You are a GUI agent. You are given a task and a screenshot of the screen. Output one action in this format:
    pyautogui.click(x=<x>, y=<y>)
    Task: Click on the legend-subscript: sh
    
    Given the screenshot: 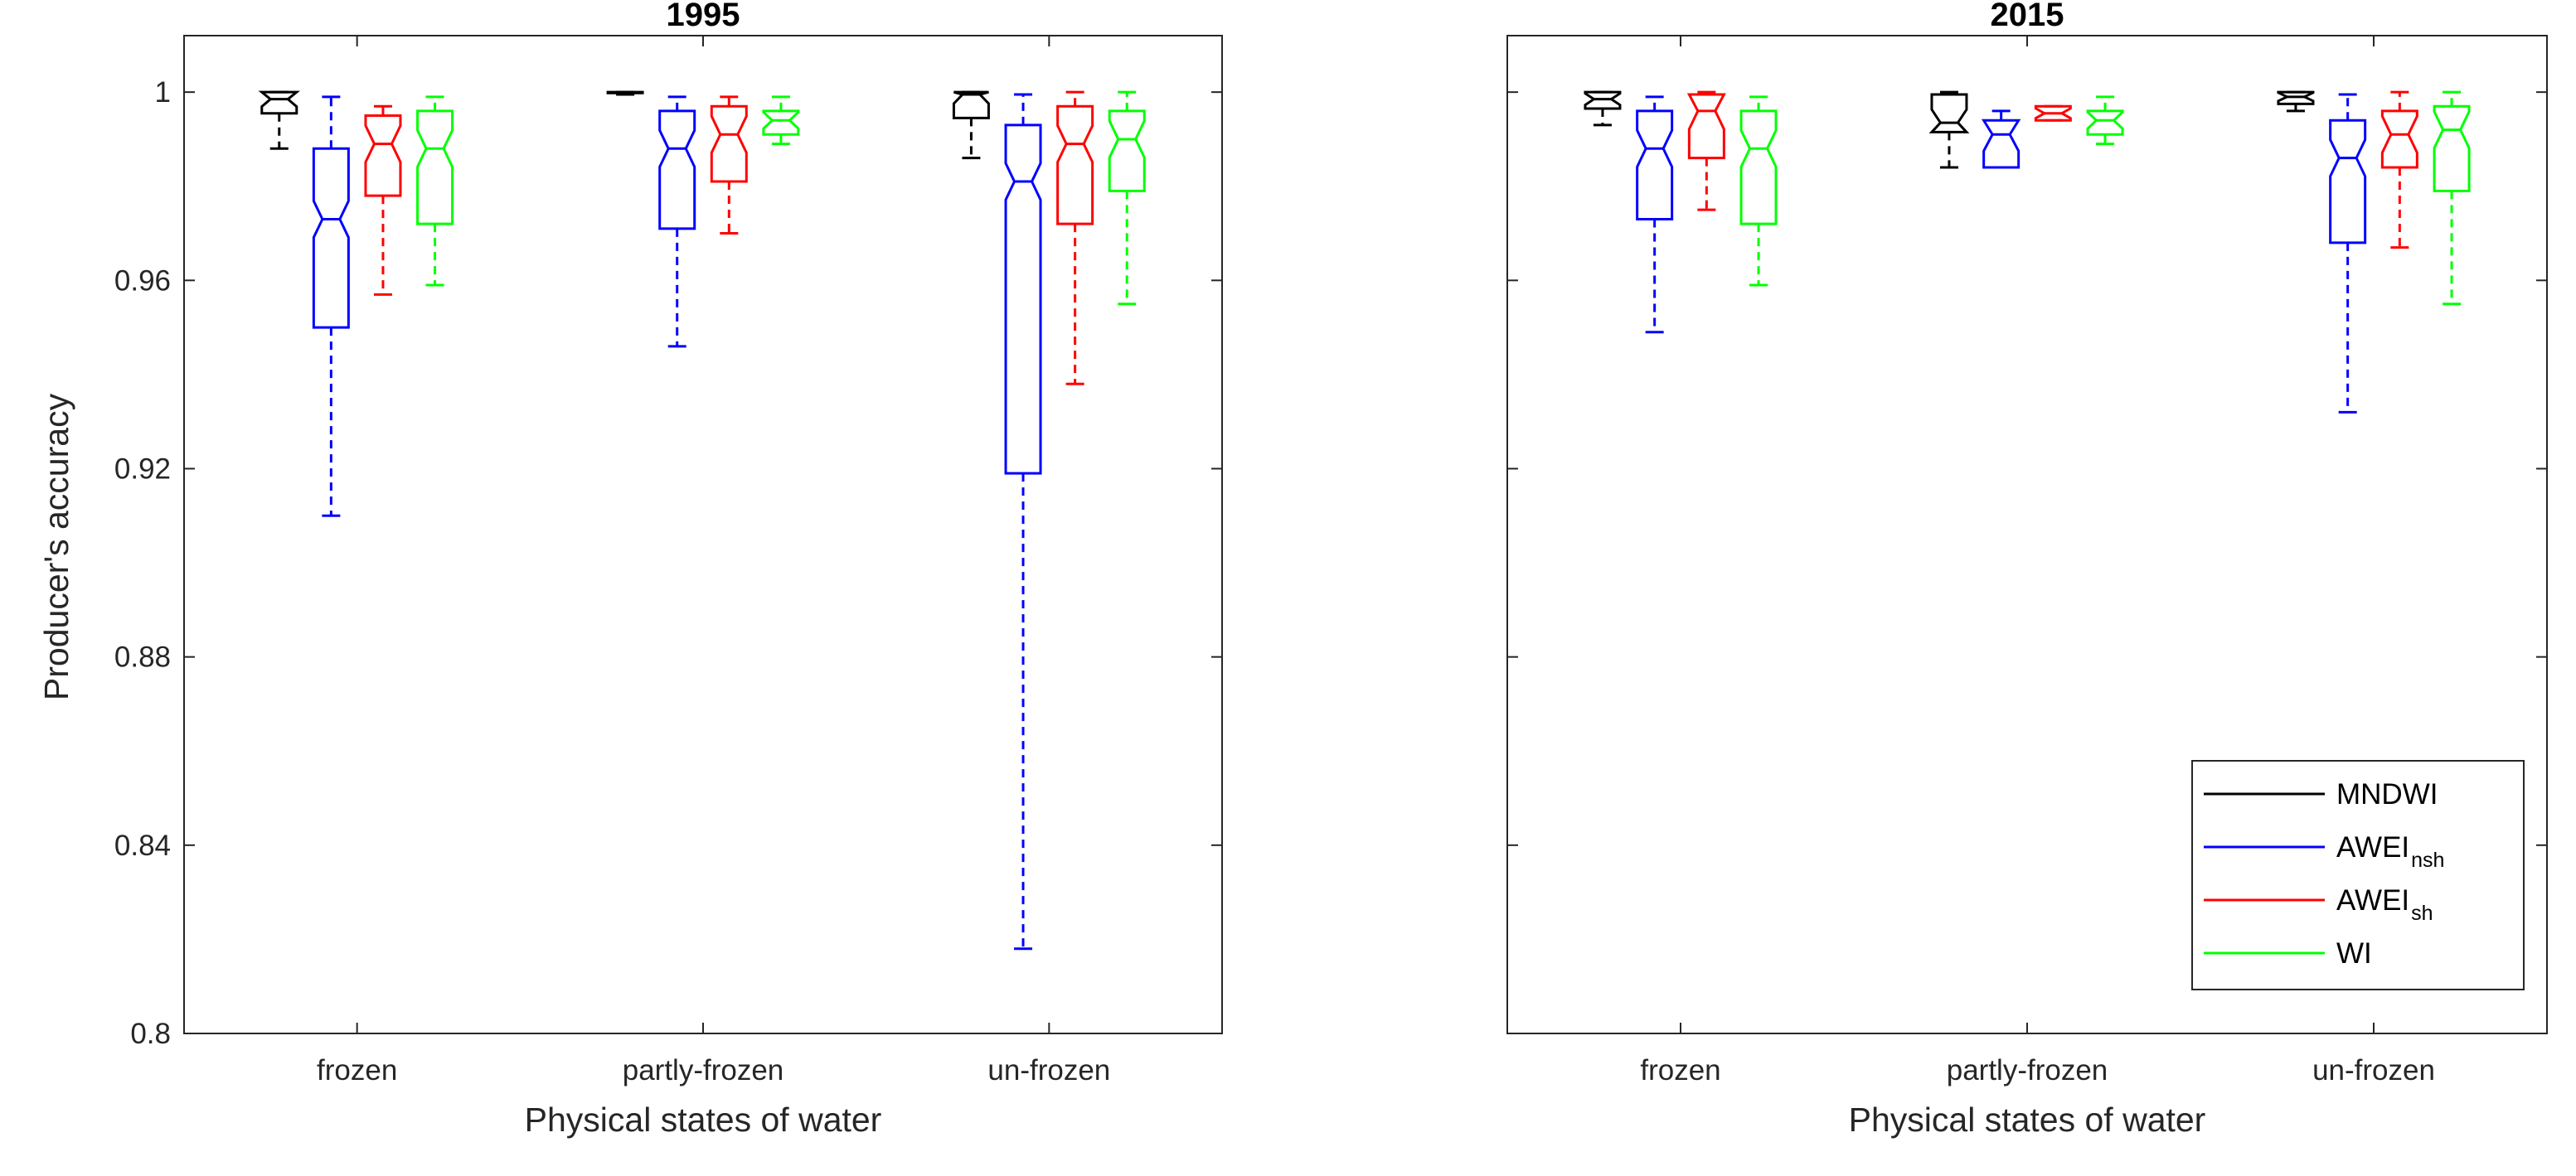 What is the action you would take?
    pyautogui.click(x=2422, y=913)
    